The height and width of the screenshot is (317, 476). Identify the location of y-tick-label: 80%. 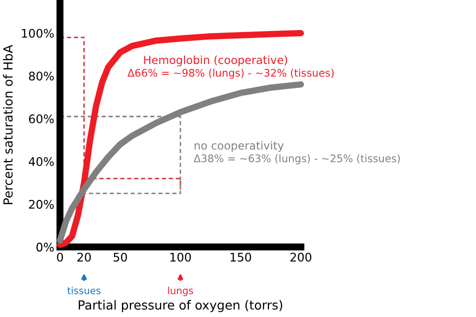
(41, 76).